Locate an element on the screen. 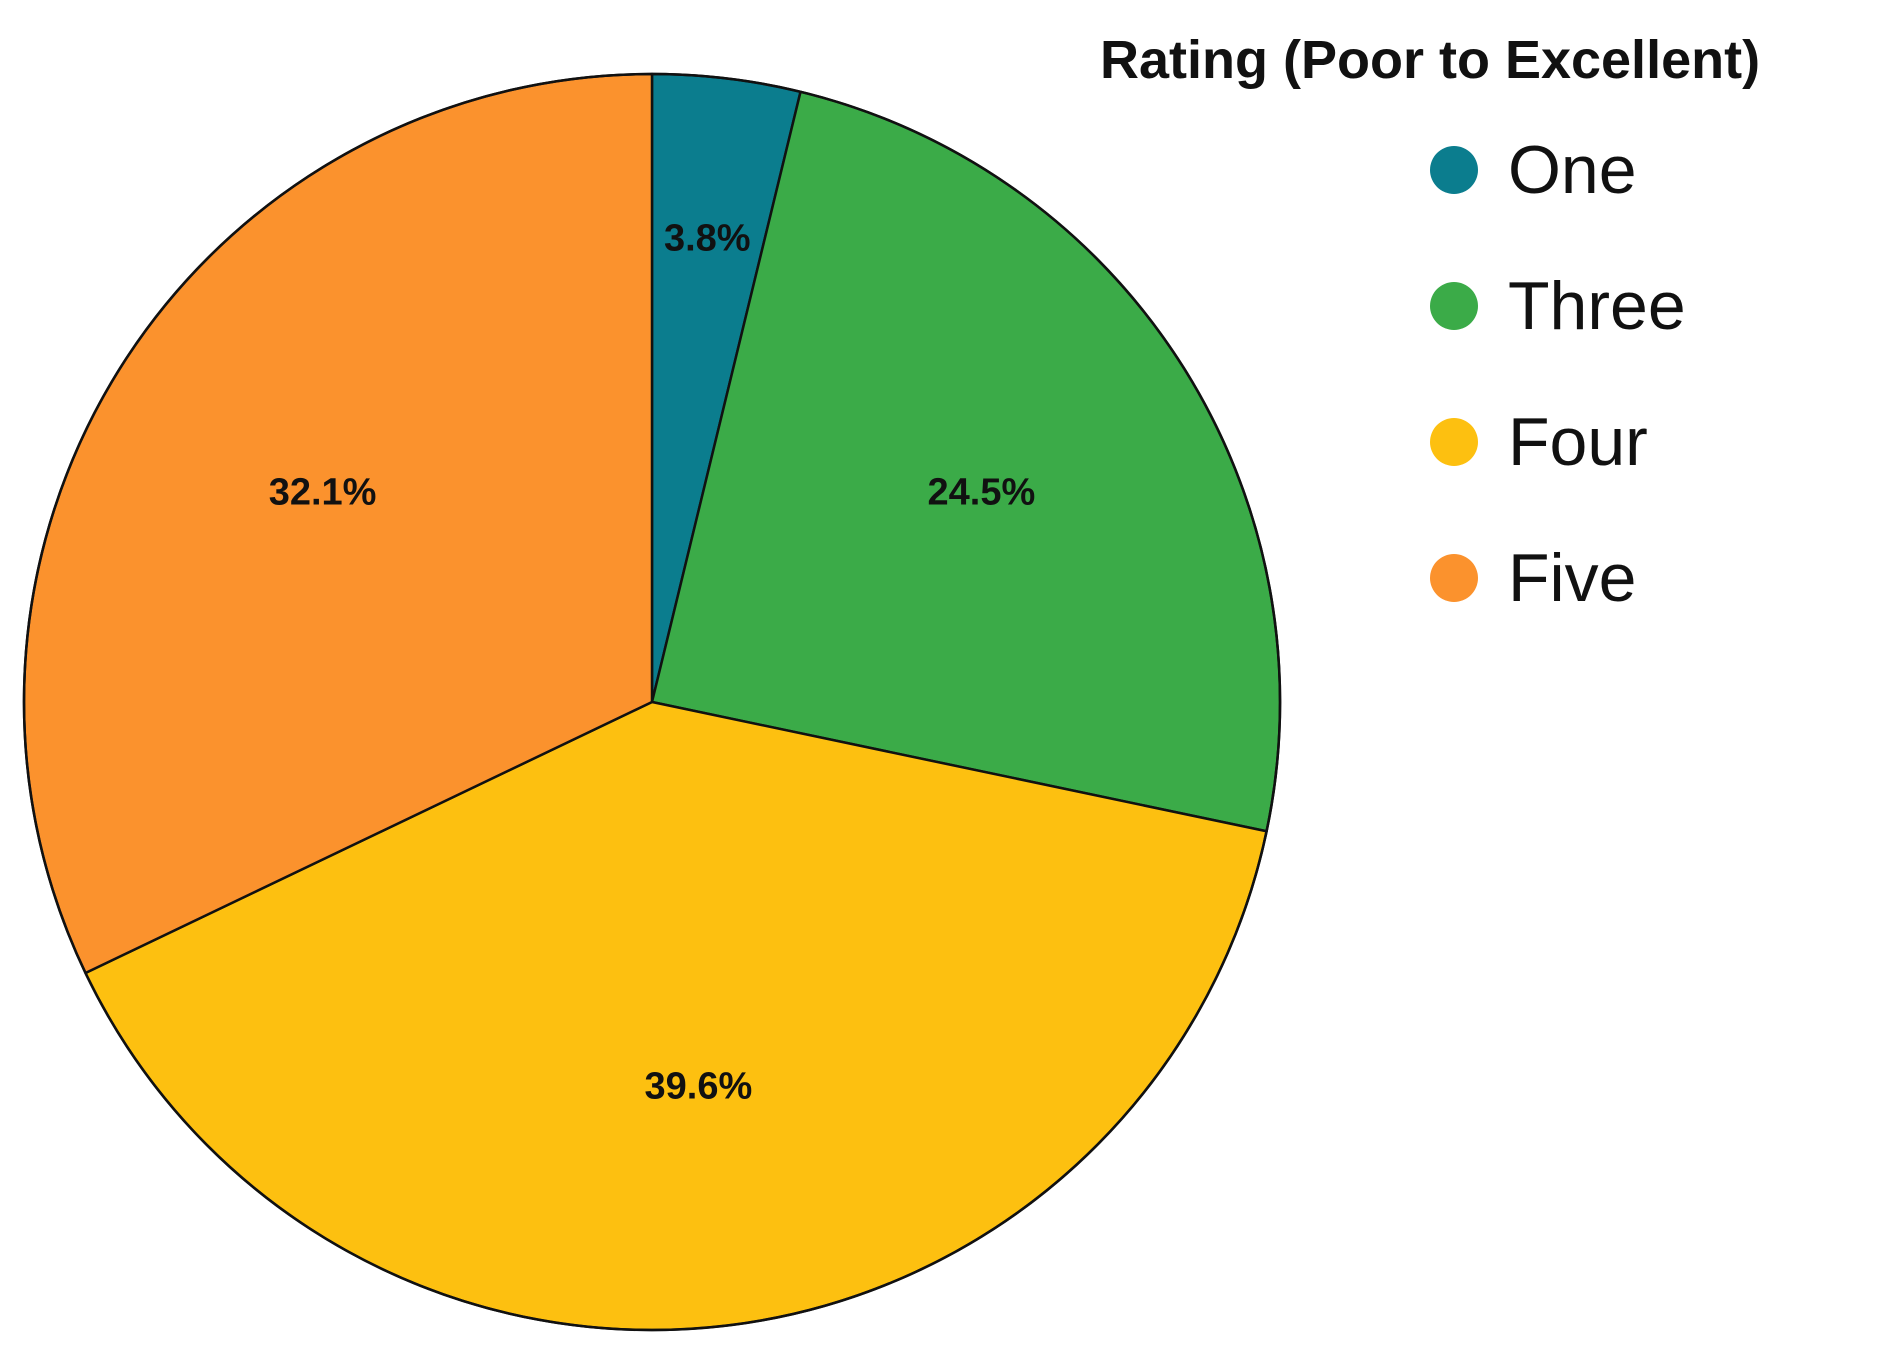 Image resolution: width=1904 pixels, height=1353 pixels. legend-title: Rating (Poor to Excellent) is located at coordinates (1430, 60).